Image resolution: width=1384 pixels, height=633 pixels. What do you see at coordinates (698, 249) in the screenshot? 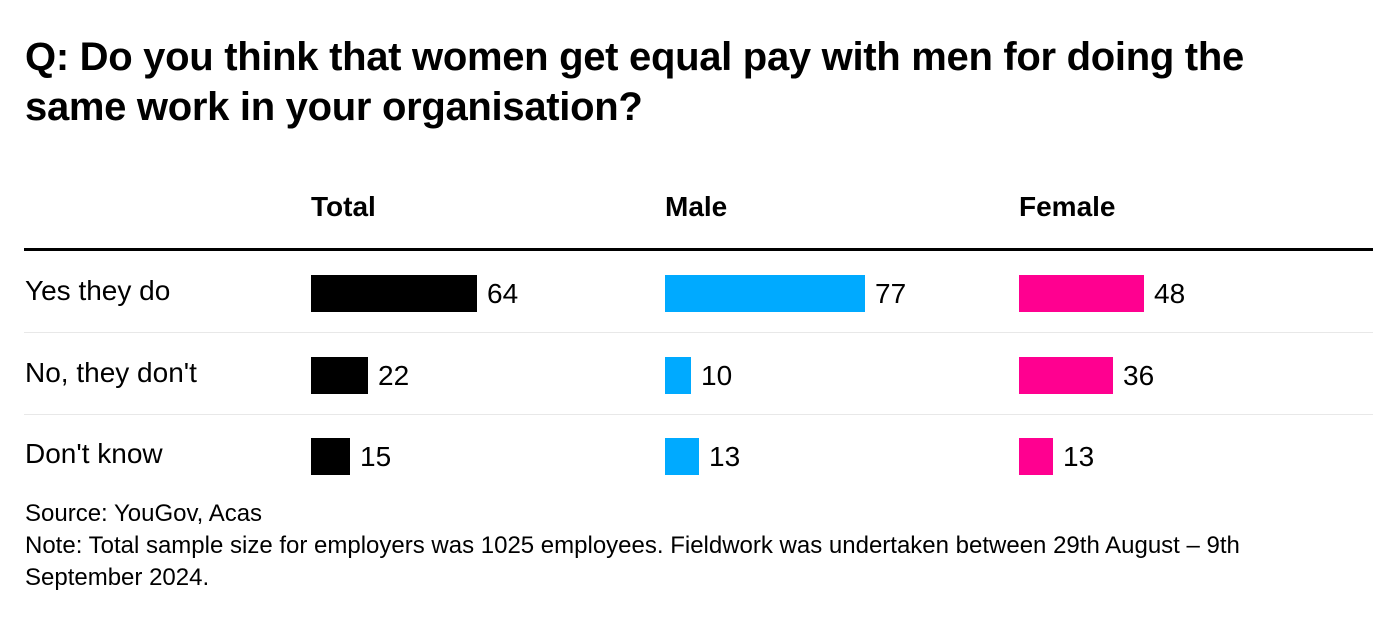
I see `header-rule` at bounding box center [698, 249].